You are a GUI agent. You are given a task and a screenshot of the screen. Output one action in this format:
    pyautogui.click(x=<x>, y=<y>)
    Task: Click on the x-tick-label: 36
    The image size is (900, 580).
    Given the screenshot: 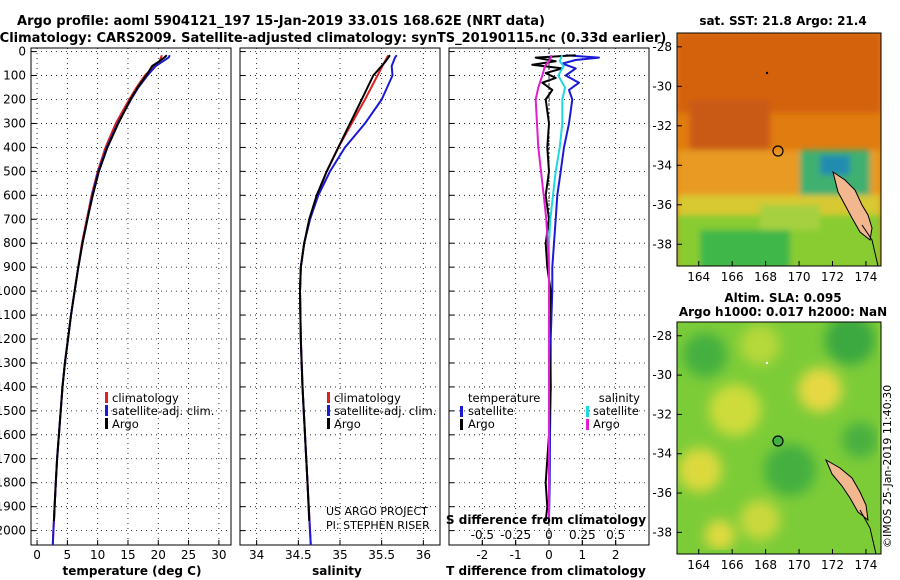 What is the action you would take?
    pyautogui.click(x=423, y=555)
    